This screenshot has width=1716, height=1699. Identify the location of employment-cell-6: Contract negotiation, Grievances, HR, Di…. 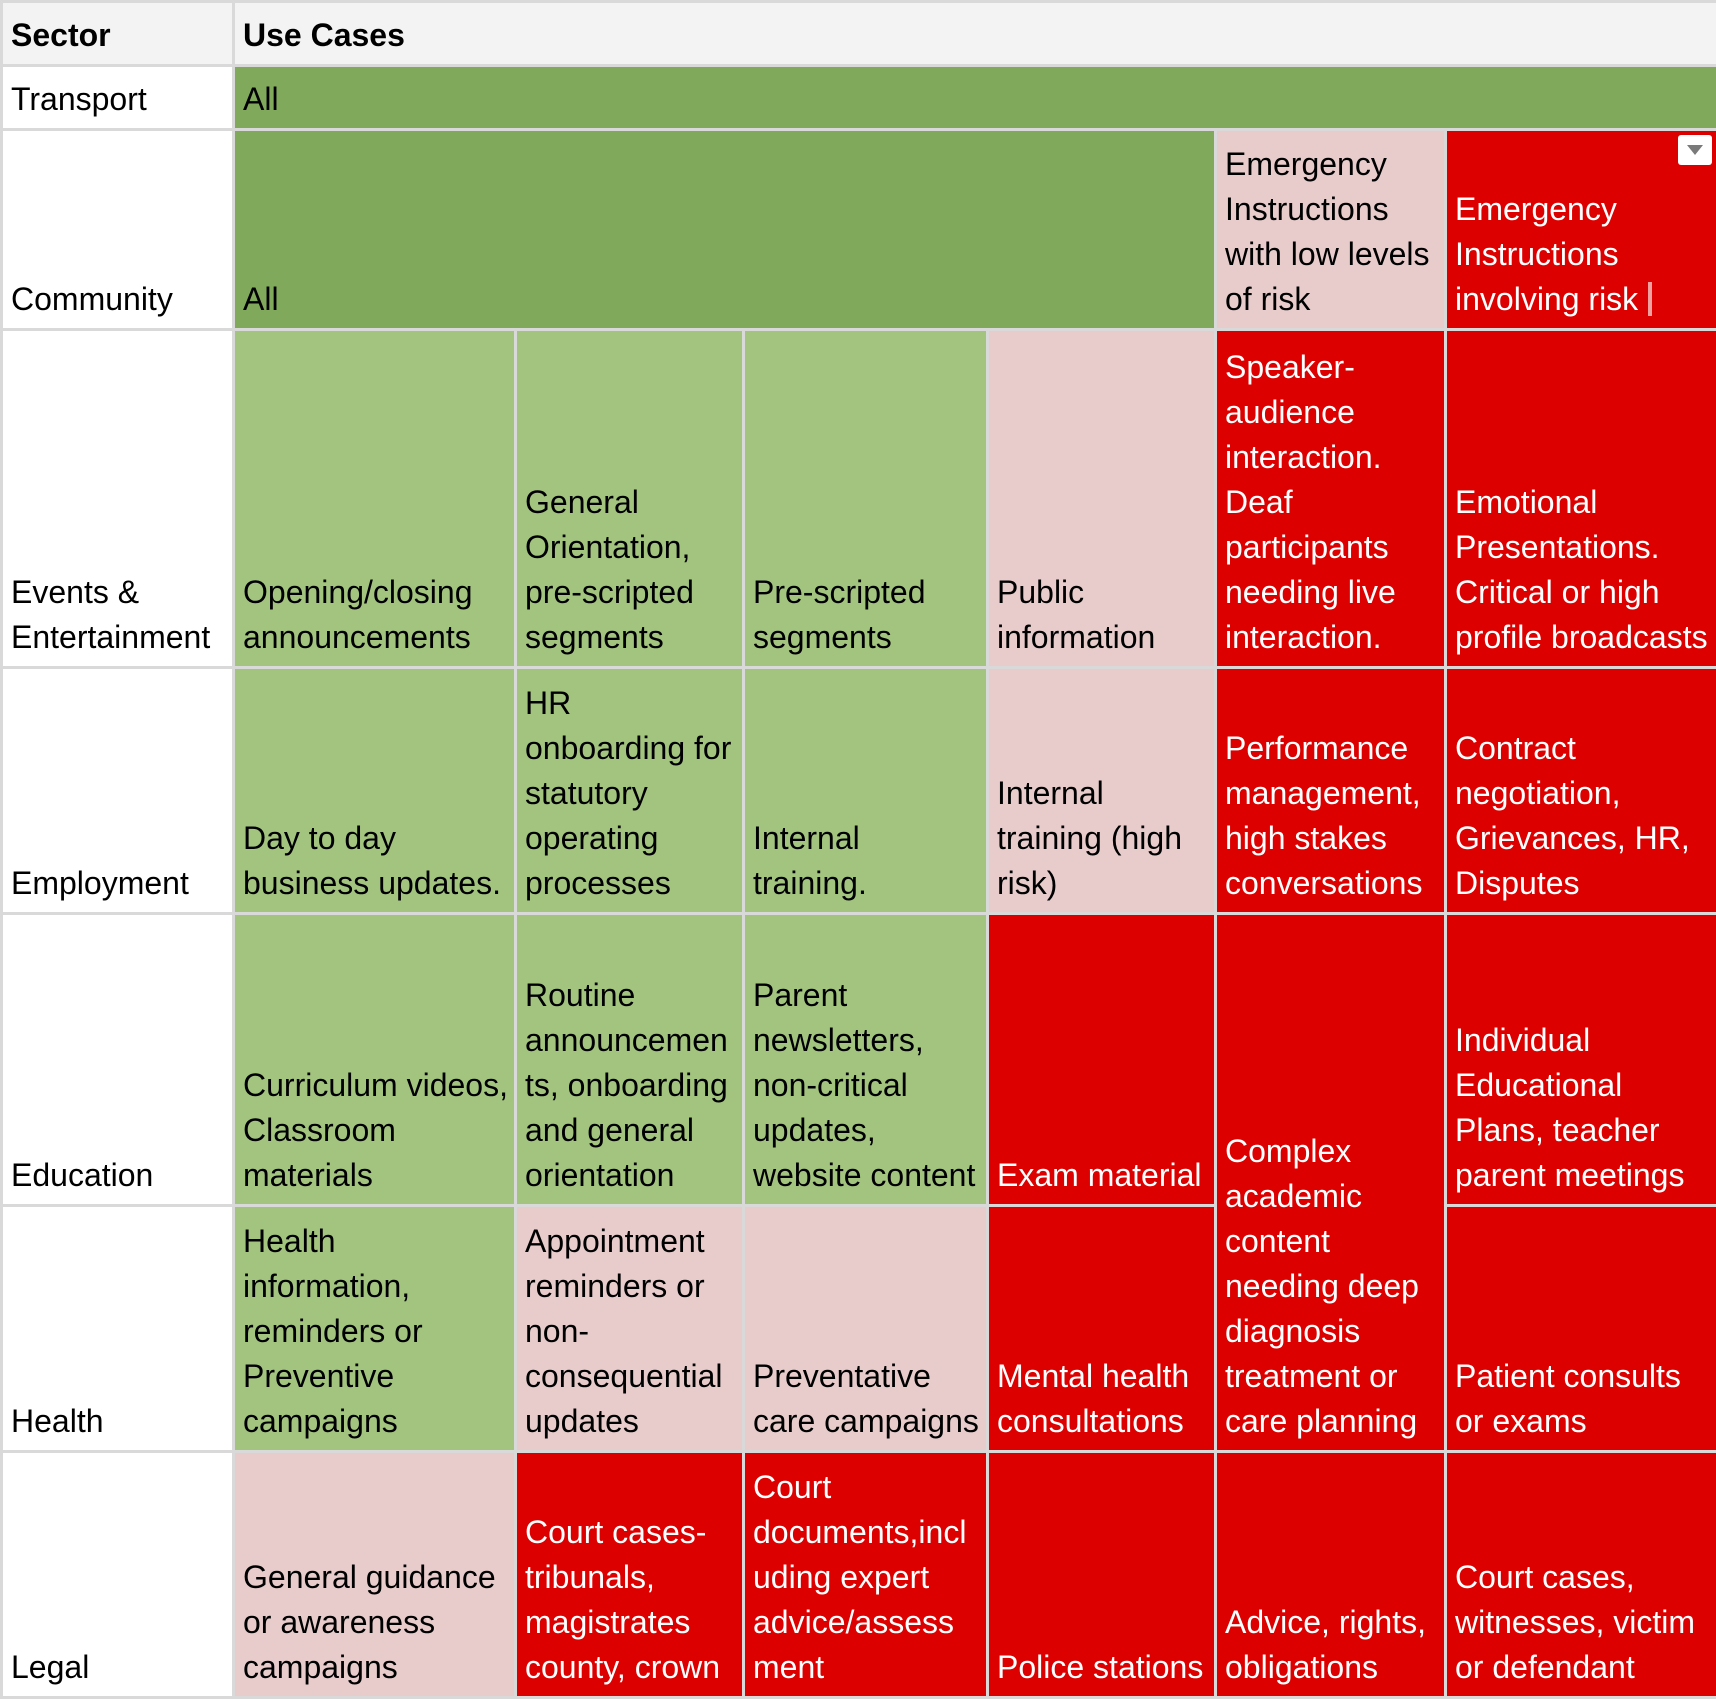
(1581, 791).